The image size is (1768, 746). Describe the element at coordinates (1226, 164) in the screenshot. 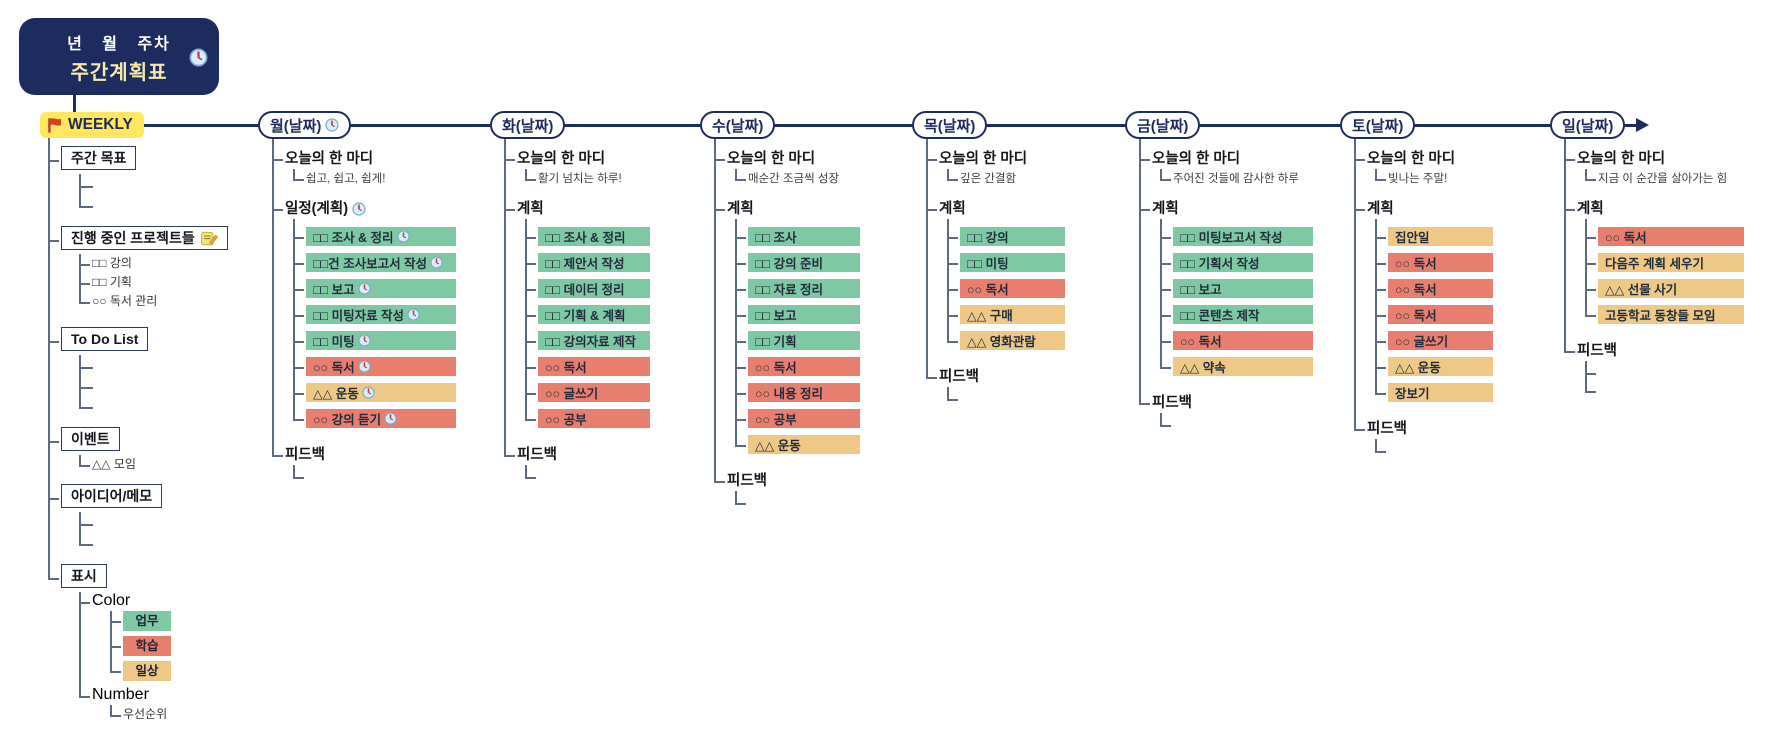

I see `section-daily-quote: 오늘의 한 마디 주어진 것들에 감사한 하루` at that location.